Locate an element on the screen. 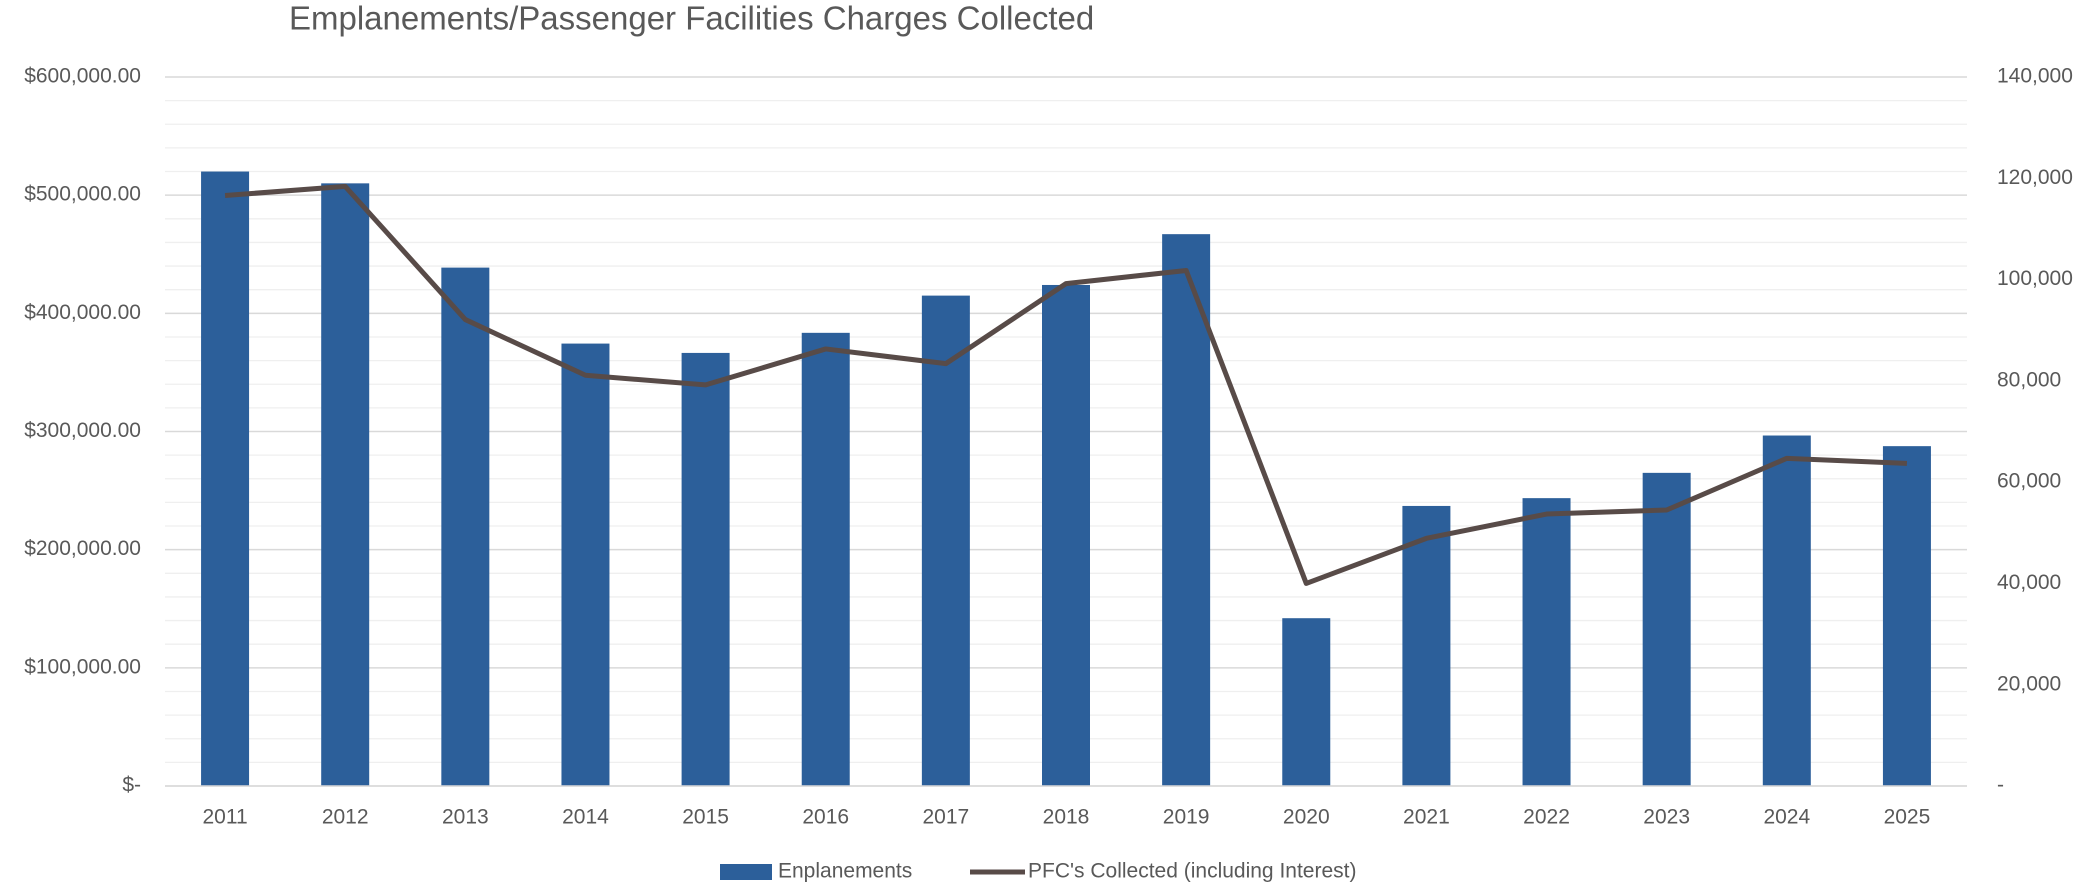 Image resolution: width=2083 pixels, height=883 pixels. legend-label: Enplanements is located at coordinates (845, 871).